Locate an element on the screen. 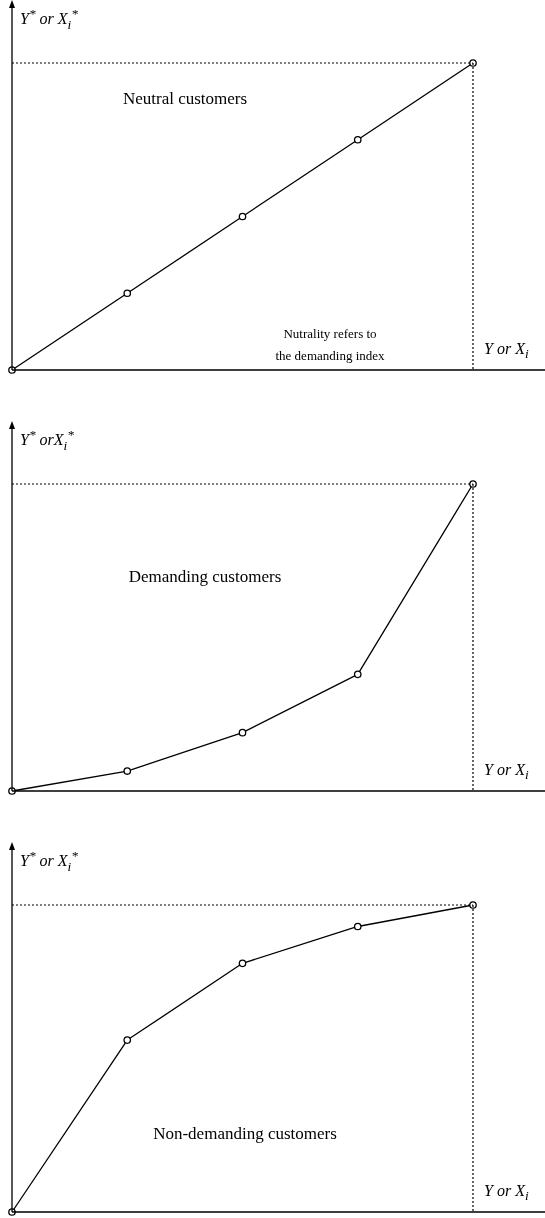  text: Neutral customers is located at coordinates (185, 99).